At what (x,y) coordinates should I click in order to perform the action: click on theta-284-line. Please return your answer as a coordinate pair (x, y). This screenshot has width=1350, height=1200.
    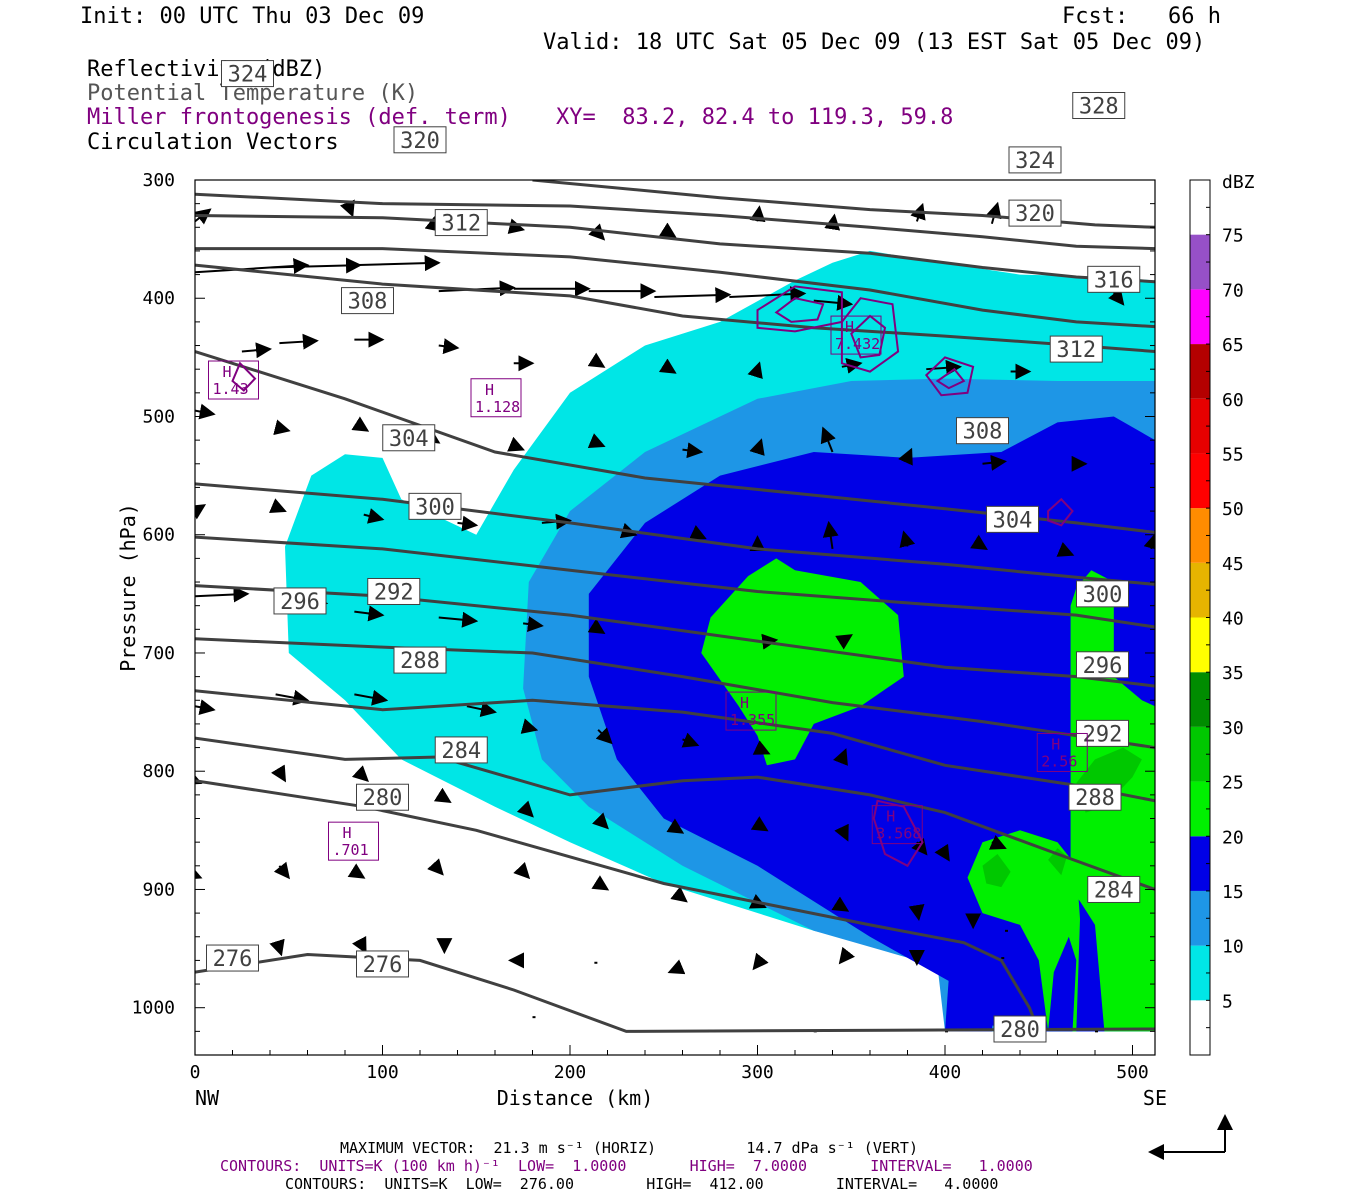
    Looking at the image, I should click on (675, 813).